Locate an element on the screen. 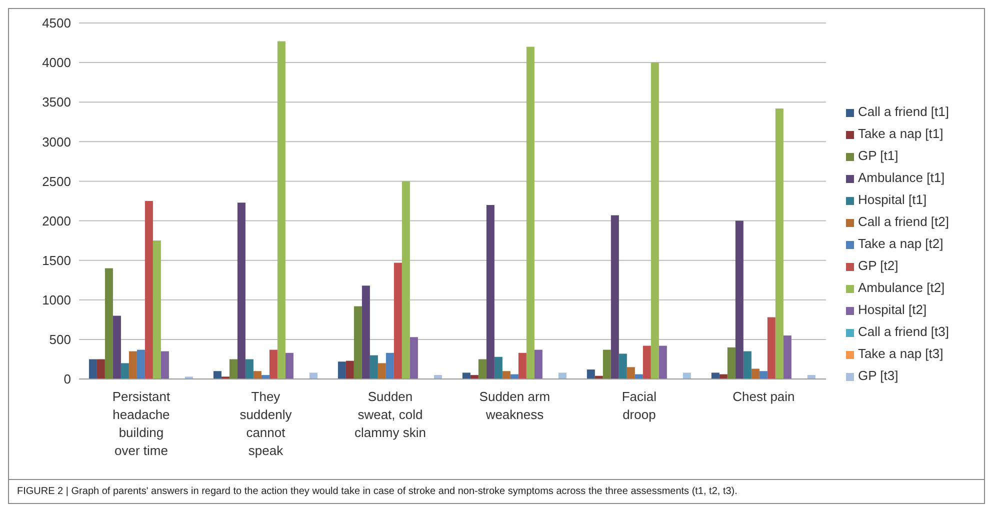 Image resolution: width=999 pixels, height=526 pixels. x-tick-label: Sudden arm weakness is located at coordinates (514, 405).